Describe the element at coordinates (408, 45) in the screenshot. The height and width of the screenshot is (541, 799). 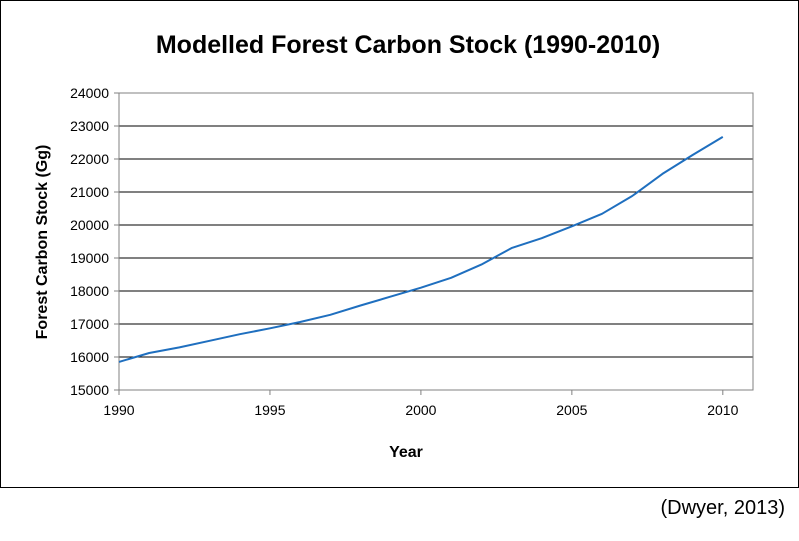
I see `chart-title: Modelled Forest Carbon Stock (1990-2010)` at that location.